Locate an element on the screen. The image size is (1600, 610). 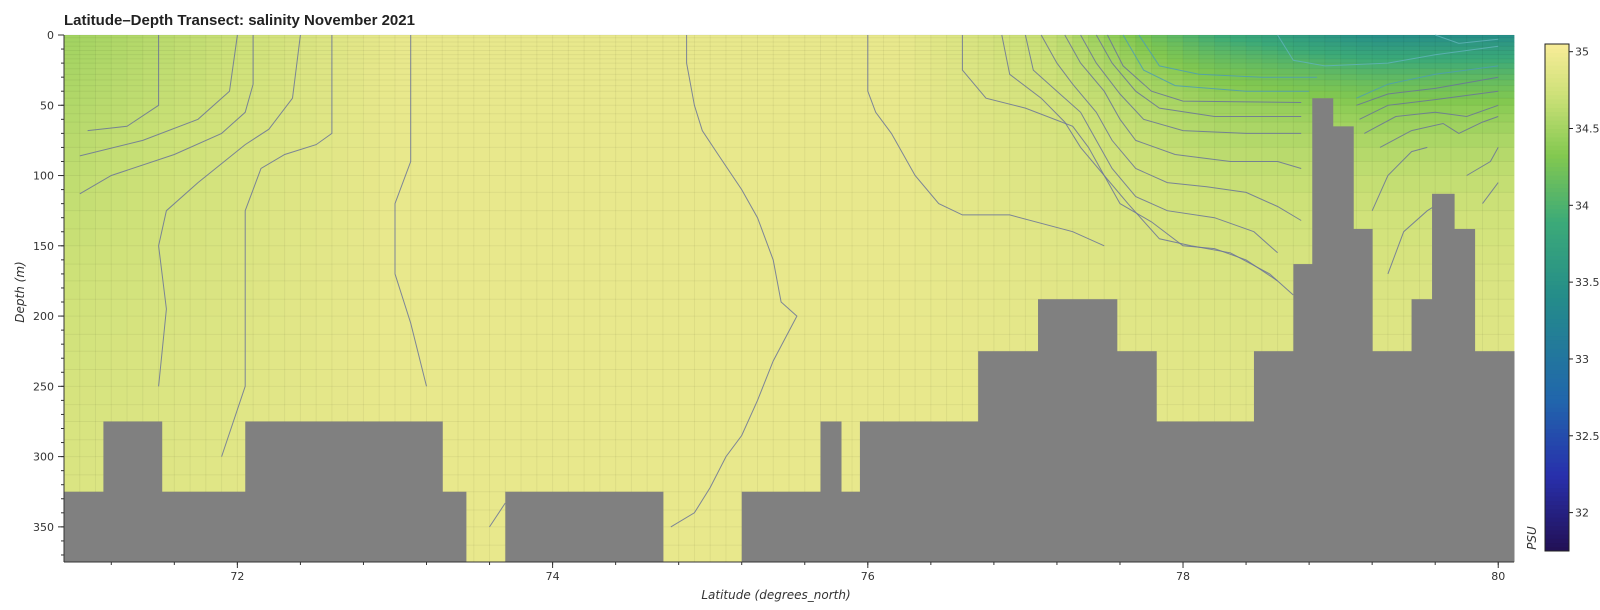
x-tick-label: 80 is located at coordinates (1498, 576).